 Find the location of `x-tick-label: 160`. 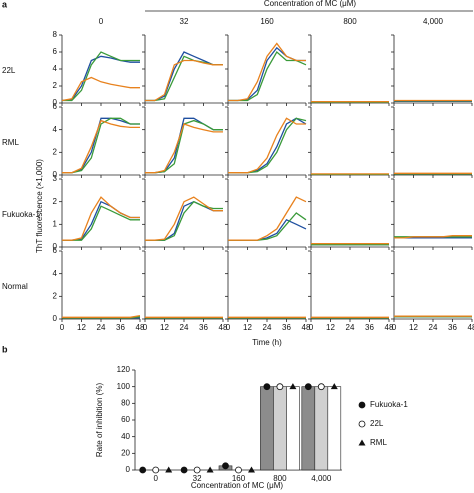

x-tick-label: 160 is located at coordinates (239, 478).